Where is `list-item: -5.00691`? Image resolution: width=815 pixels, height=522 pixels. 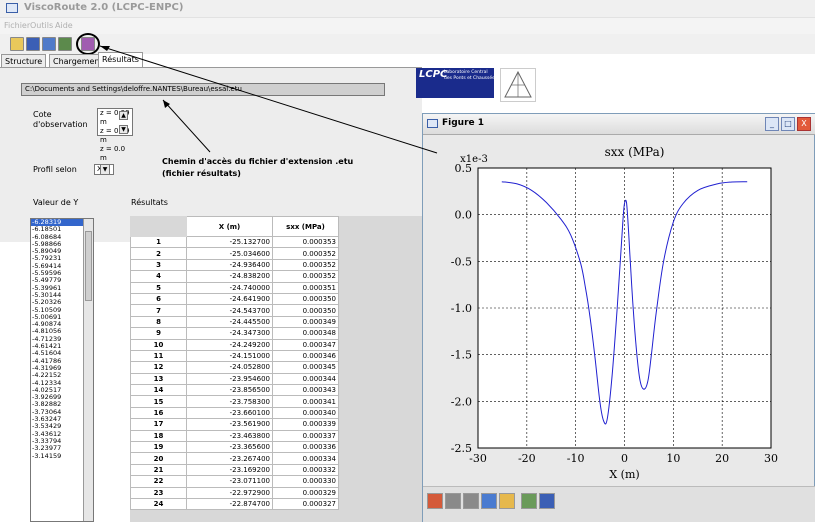 list-item: -5.00691 is located at coordinates (47, 316).